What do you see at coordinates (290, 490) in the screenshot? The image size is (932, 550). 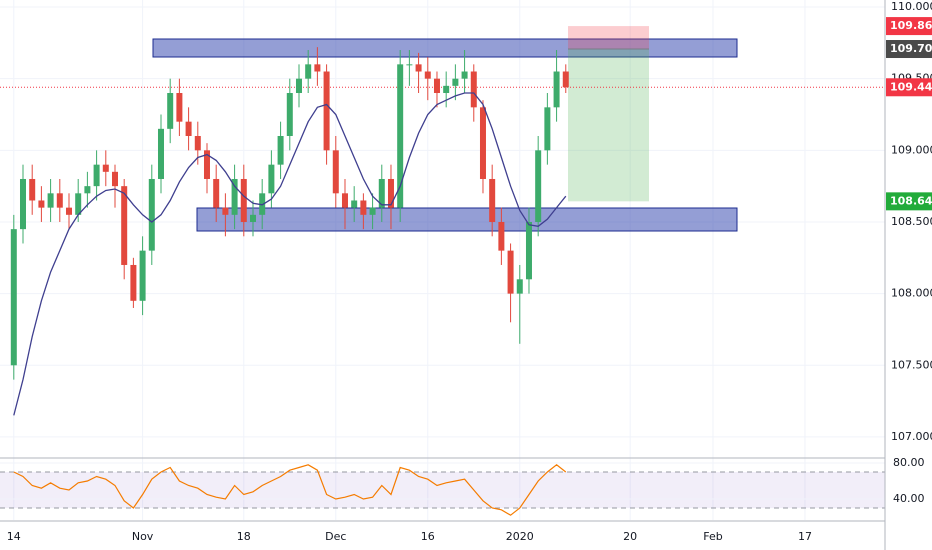 I see `rsi-line` at bounding box center [290, 490].